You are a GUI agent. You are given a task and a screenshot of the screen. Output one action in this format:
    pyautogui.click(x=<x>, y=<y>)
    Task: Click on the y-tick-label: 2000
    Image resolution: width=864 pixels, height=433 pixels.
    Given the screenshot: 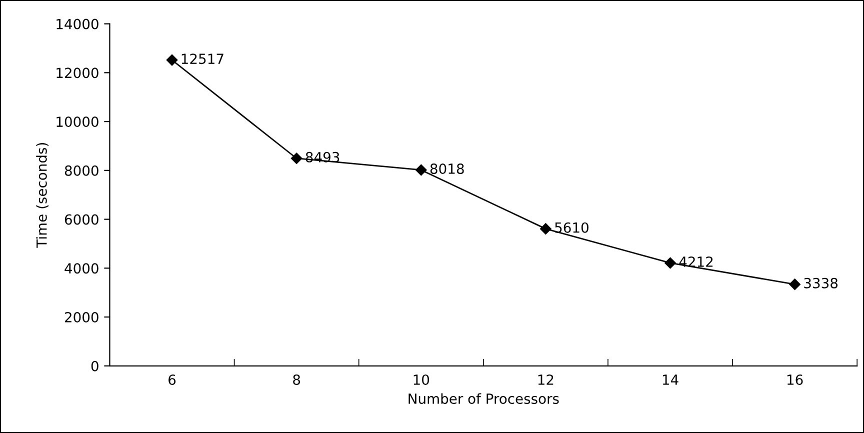 What is the action you would take?
    pyautogui.click(x=81, y=317)
    